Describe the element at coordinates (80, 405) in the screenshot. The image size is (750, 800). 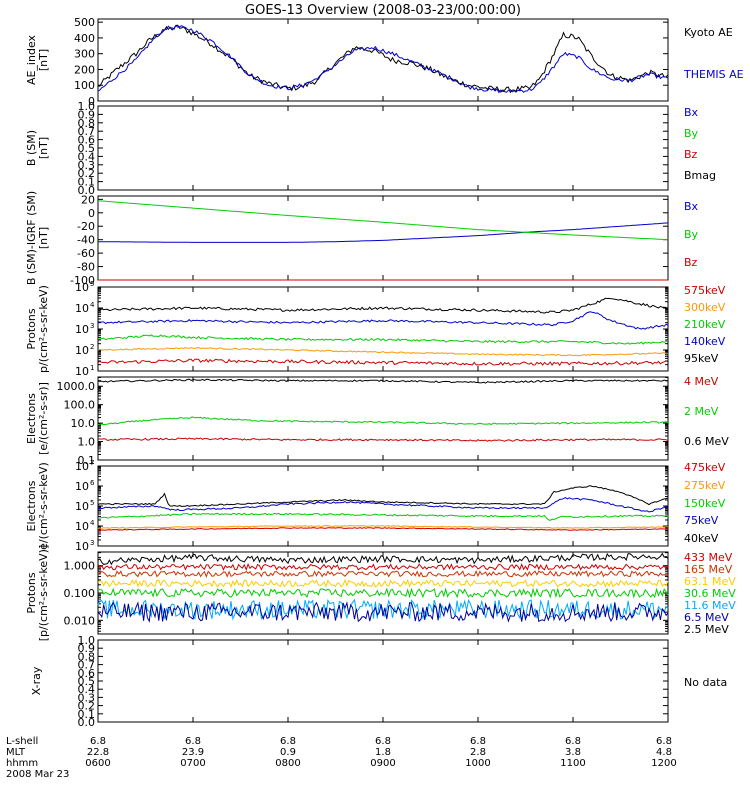
I see `ytick-label-electrons1: 100.0` at that location.